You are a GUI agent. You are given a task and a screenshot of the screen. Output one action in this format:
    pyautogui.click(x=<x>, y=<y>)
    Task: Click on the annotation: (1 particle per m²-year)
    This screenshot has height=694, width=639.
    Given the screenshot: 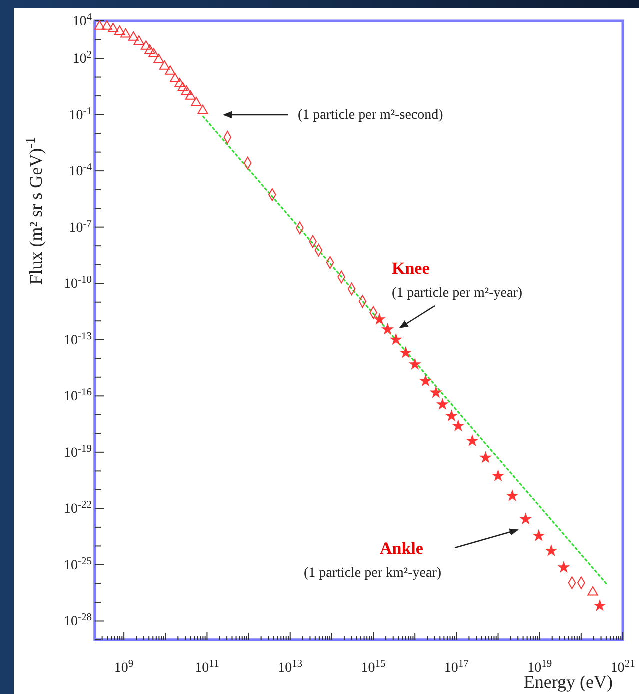 What is the action you would take?
    pyautogui.click(x=457, y=293)
    